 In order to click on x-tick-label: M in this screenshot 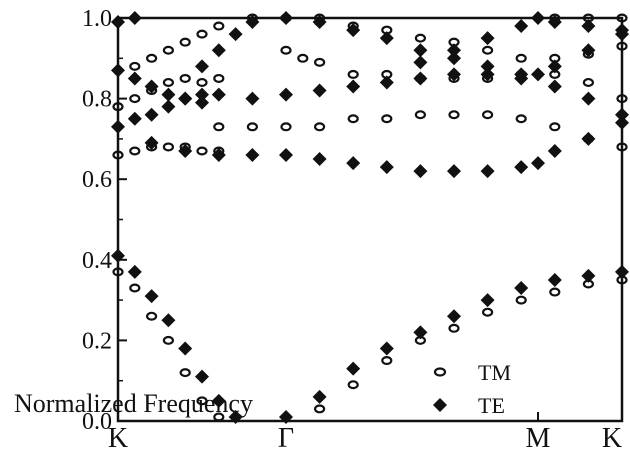, I will do `click(538, 436)`.